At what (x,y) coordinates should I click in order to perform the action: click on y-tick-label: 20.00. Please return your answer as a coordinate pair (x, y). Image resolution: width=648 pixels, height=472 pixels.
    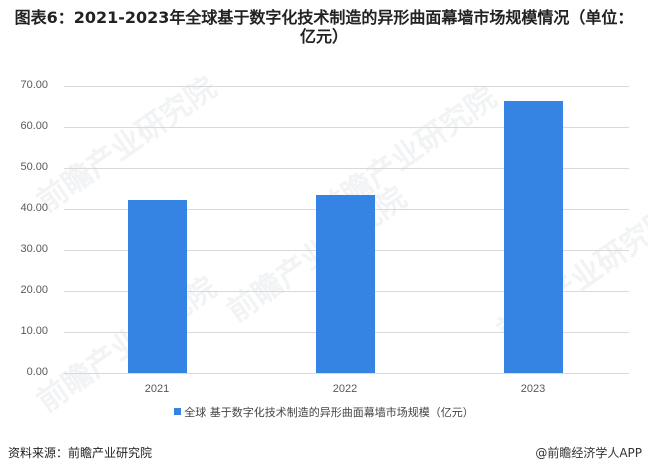
    Looking at the image, I should click on (34, 290).